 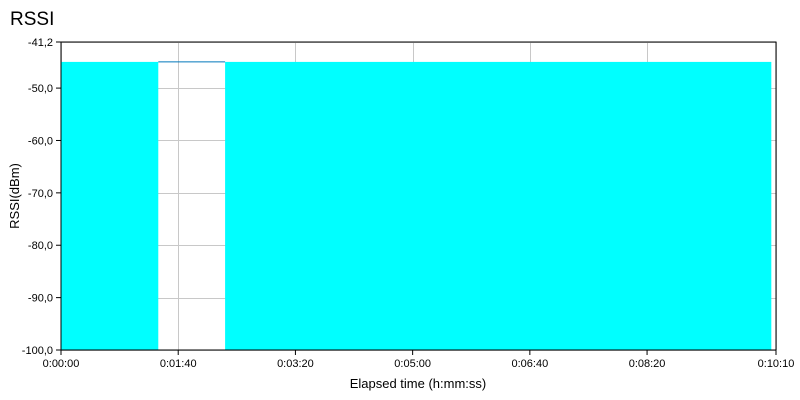 I want to click on y-tick-label: -70,0, so click(x=40, y=194).